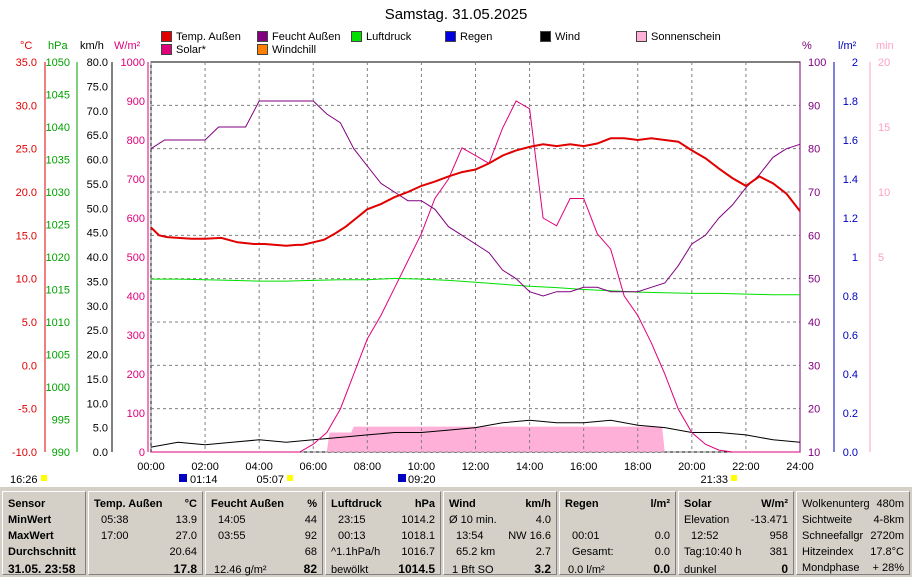 This screenshot has height=577, width=912. I want to click on wind-tick-label: 65.0, so click(97, 136).